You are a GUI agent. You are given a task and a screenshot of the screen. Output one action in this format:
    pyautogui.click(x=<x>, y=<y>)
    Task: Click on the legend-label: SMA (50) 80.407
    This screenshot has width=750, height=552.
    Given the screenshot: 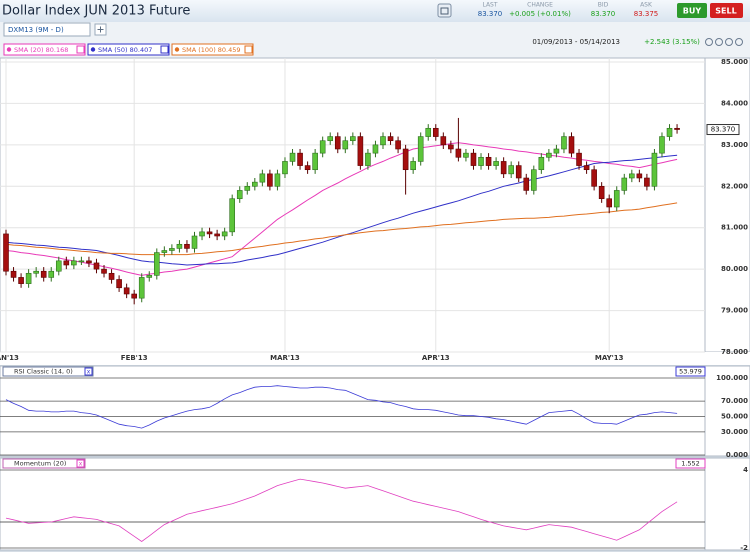 What is the action you would take?
    pyautogui.click(x=125, y=50)
    